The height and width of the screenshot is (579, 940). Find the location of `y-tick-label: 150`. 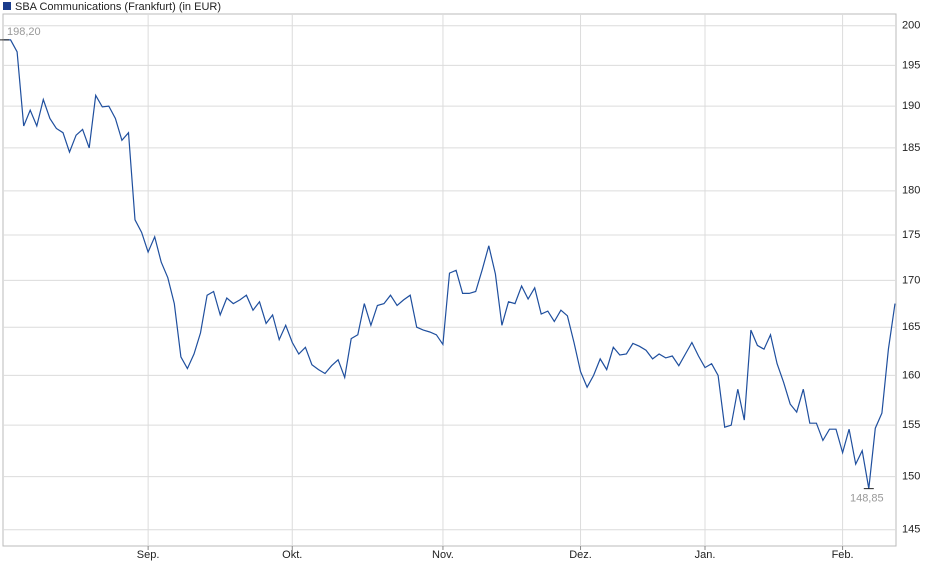

y-tick-label: 150 is located at coordinates (911, 476).